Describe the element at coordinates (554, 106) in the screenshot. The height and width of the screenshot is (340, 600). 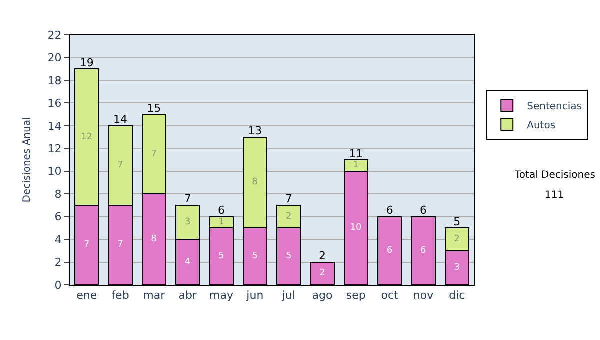
I see `legend-label: Sentencias` at that location.